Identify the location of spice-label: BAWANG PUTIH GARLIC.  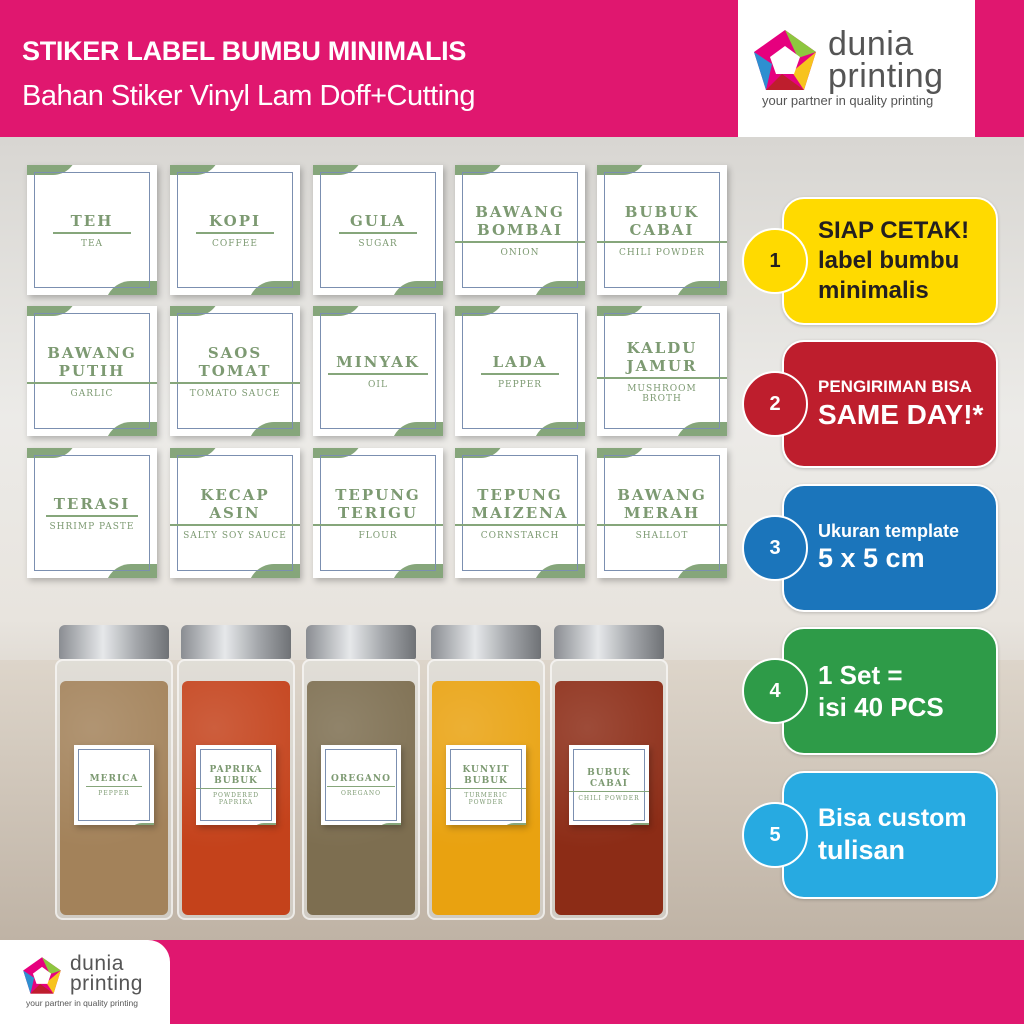
(92, 371).